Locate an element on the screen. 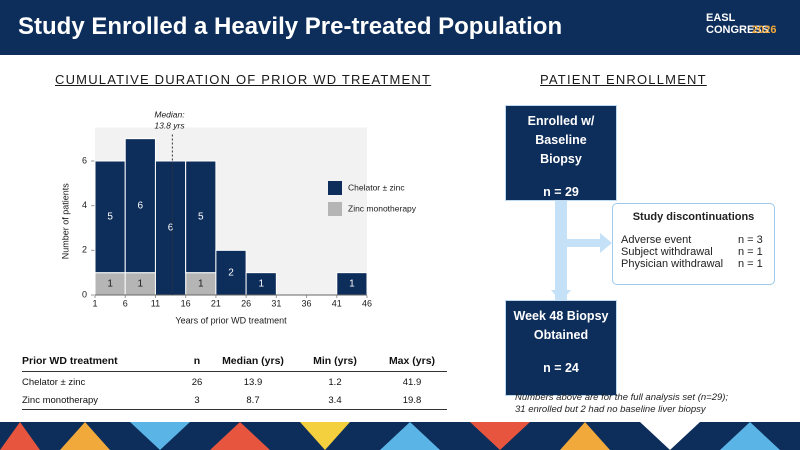 Image resolution: width=800 pixels, height=450 pixels. disc-row: Physician withdrawal n = 1 is located at coordinates (693, 264).